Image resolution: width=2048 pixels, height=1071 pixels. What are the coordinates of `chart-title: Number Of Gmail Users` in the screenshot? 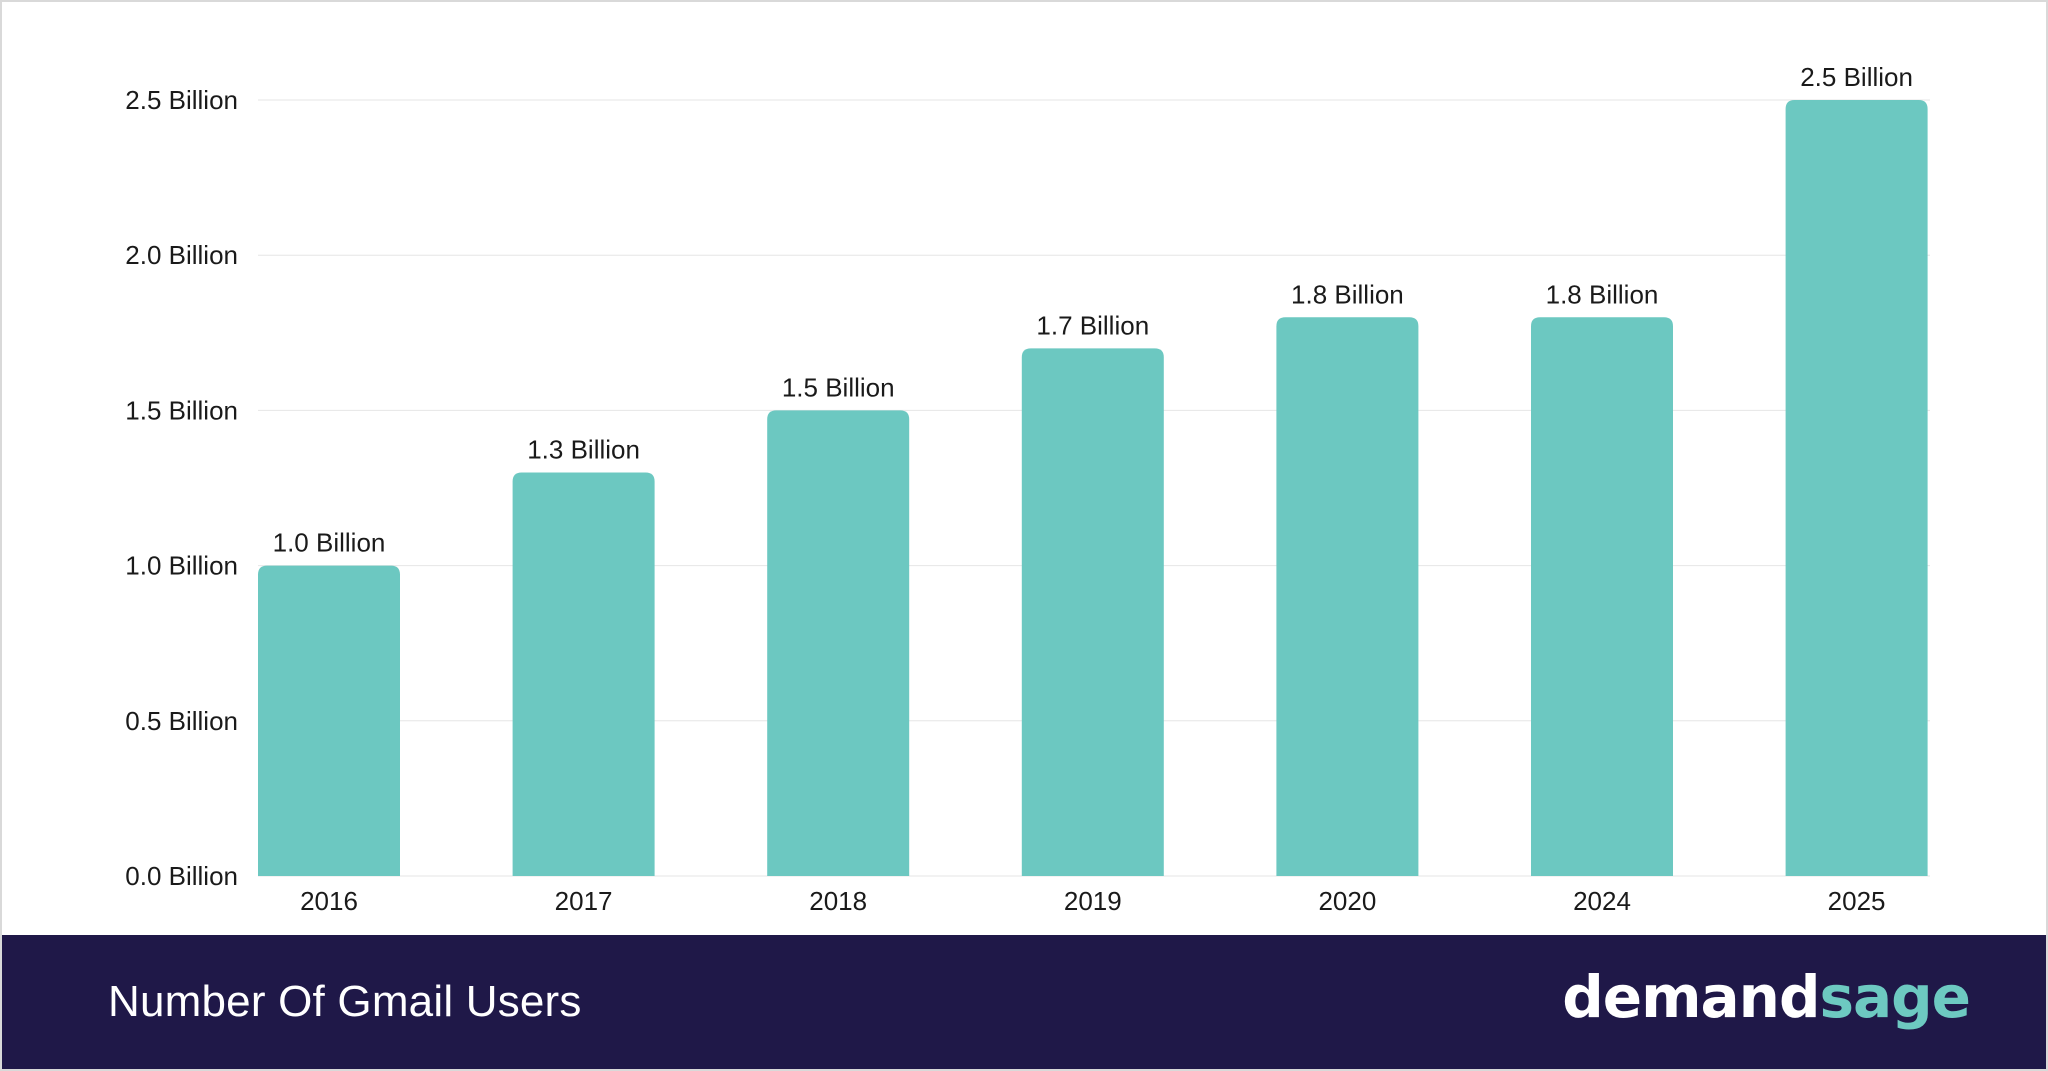 It's located at (345, 1001).